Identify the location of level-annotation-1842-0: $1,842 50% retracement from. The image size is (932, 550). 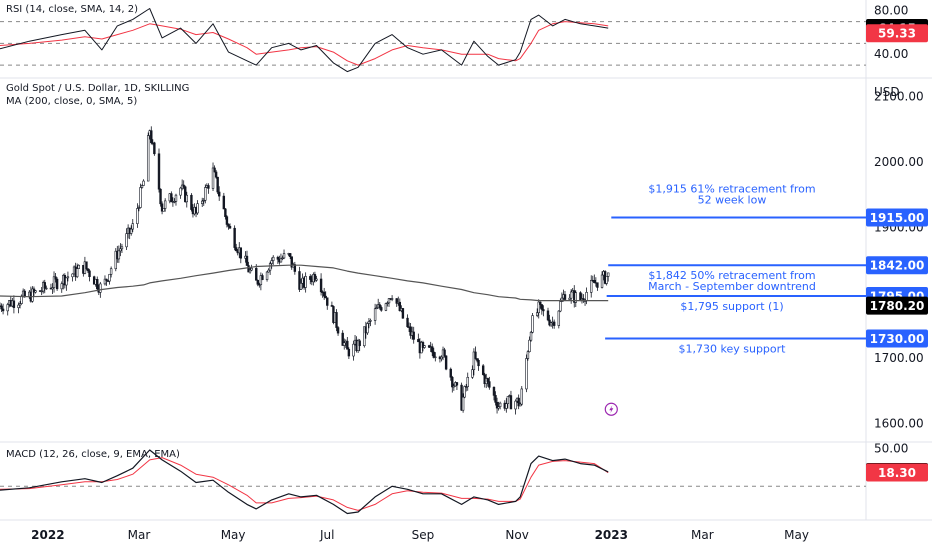
(731, 275).